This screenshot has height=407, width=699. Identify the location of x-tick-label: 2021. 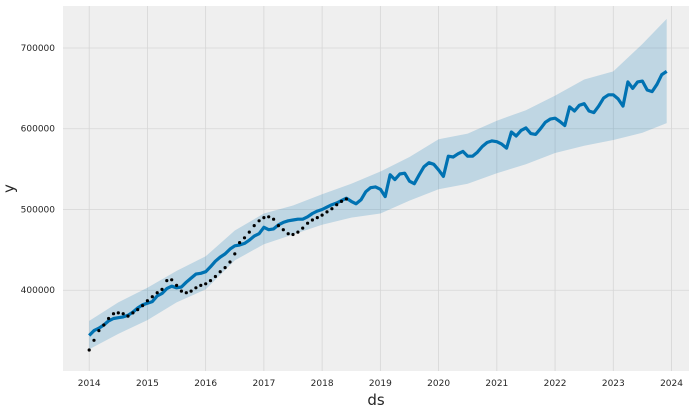
(496, 384).